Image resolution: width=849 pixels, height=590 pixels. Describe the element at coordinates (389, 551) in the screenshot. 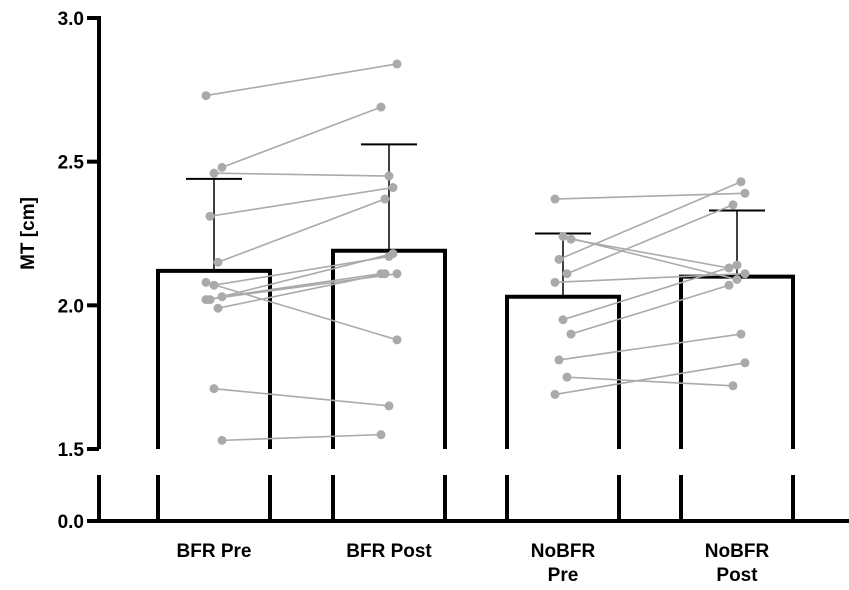

I see `x-category-label: BFR Post` at that location.